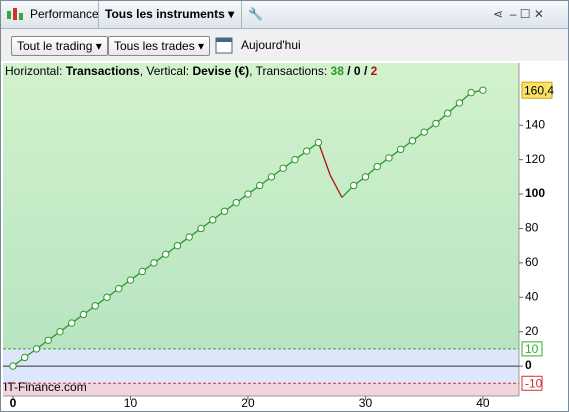  What do you see at coordinates (131, 403) in the screenshot?
I see `x-tick-label: 10` at bounding box center [131, 403].